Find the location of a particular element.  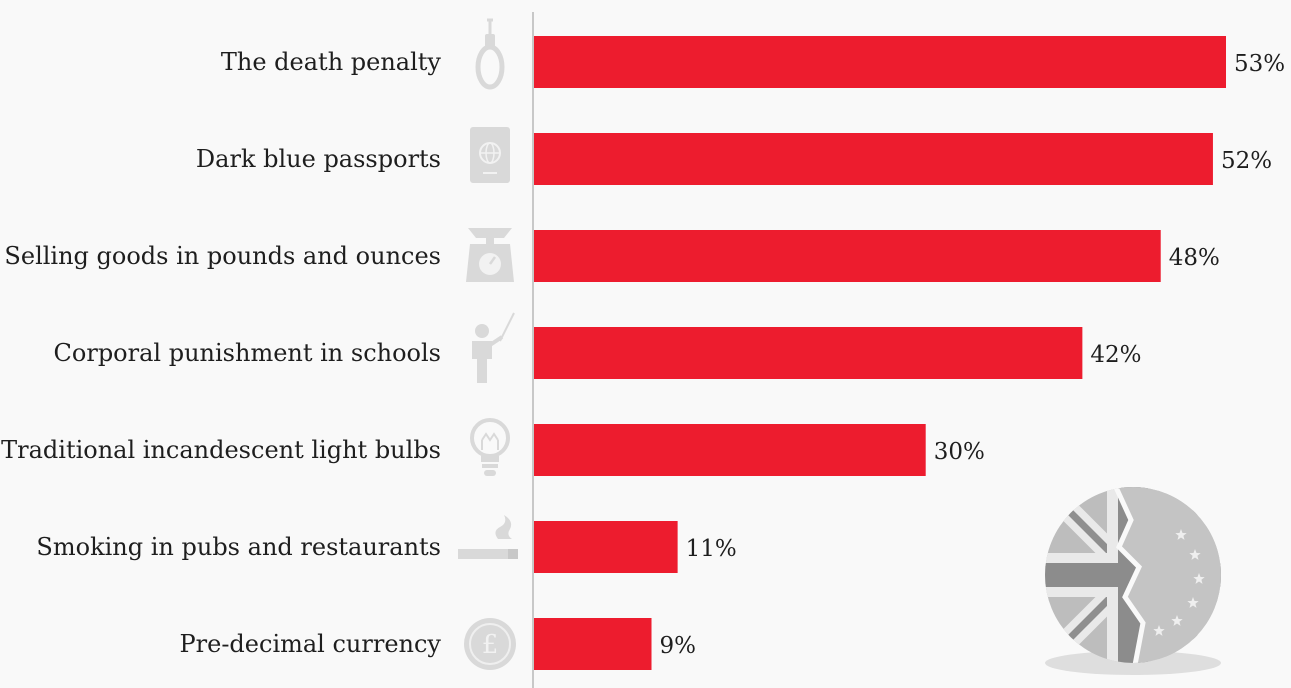

category-label: Selling goods in pounds and ounces is located at coordinates (222, 256).